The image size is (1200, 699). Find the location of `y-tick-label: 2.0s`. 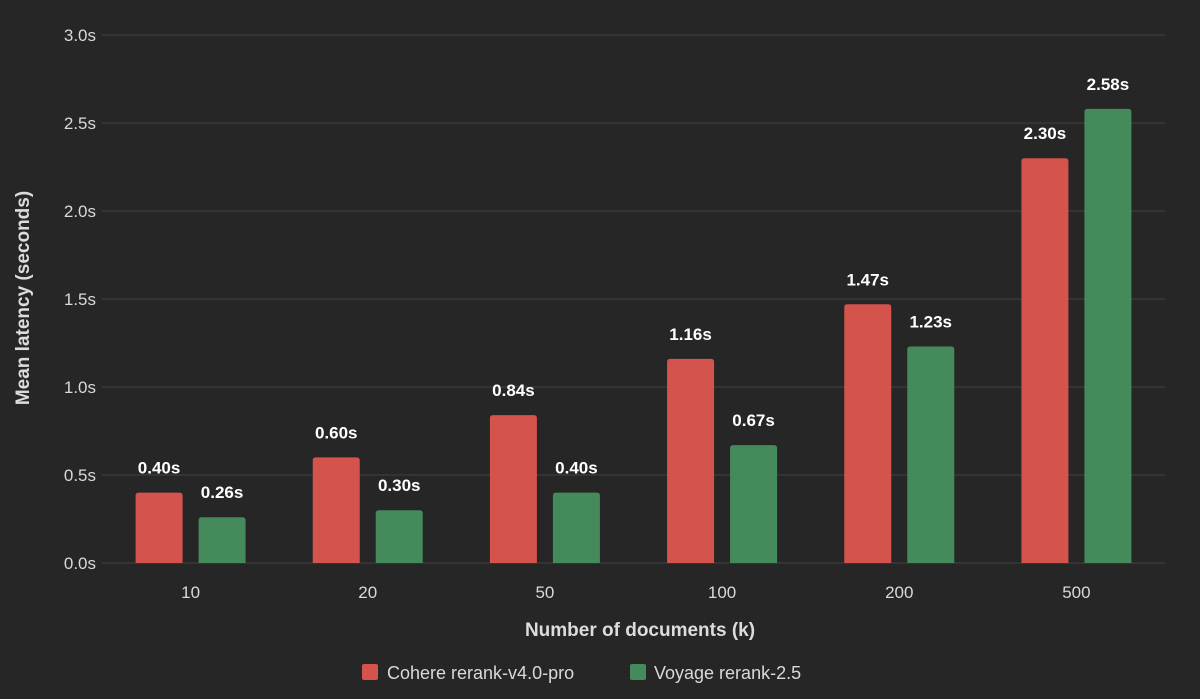

y-tick-label: 2.0s is located at coordinates (80, 211).